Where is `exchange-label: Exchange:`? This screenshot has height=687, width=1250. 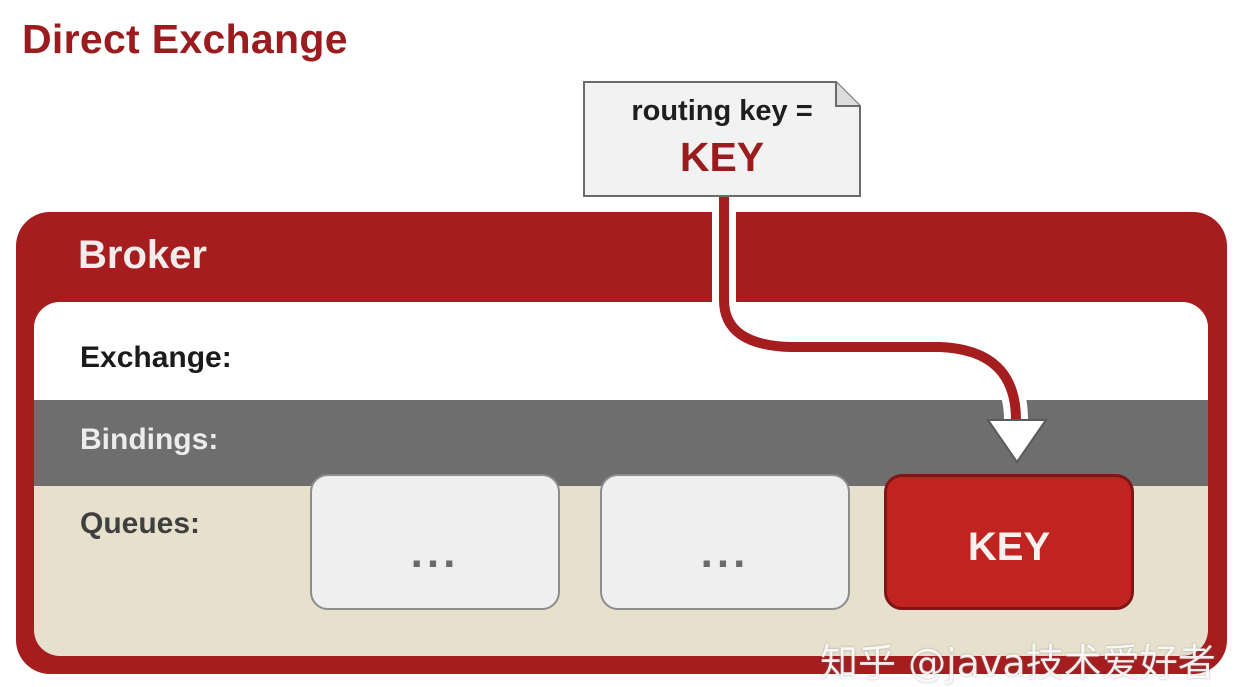 exchange-label: Exchange: is located at coordinates (156, 357).